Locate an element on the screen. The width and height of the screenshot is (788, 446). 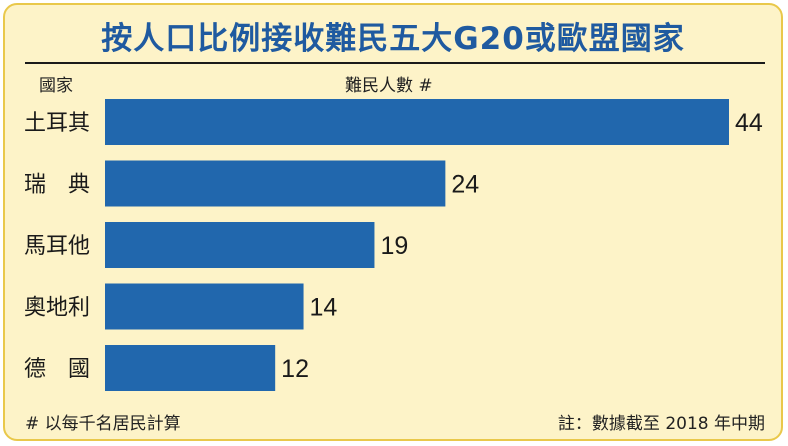
footnote-date: 註：數據截至 2018 年中期 is located at coordinates (661, 424).